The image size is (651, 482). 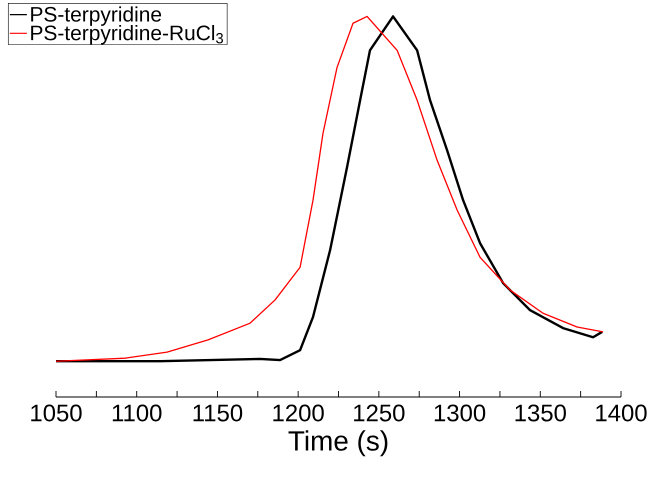 I want to click on x-tick-label: 1250, so click(x=379, y=413).